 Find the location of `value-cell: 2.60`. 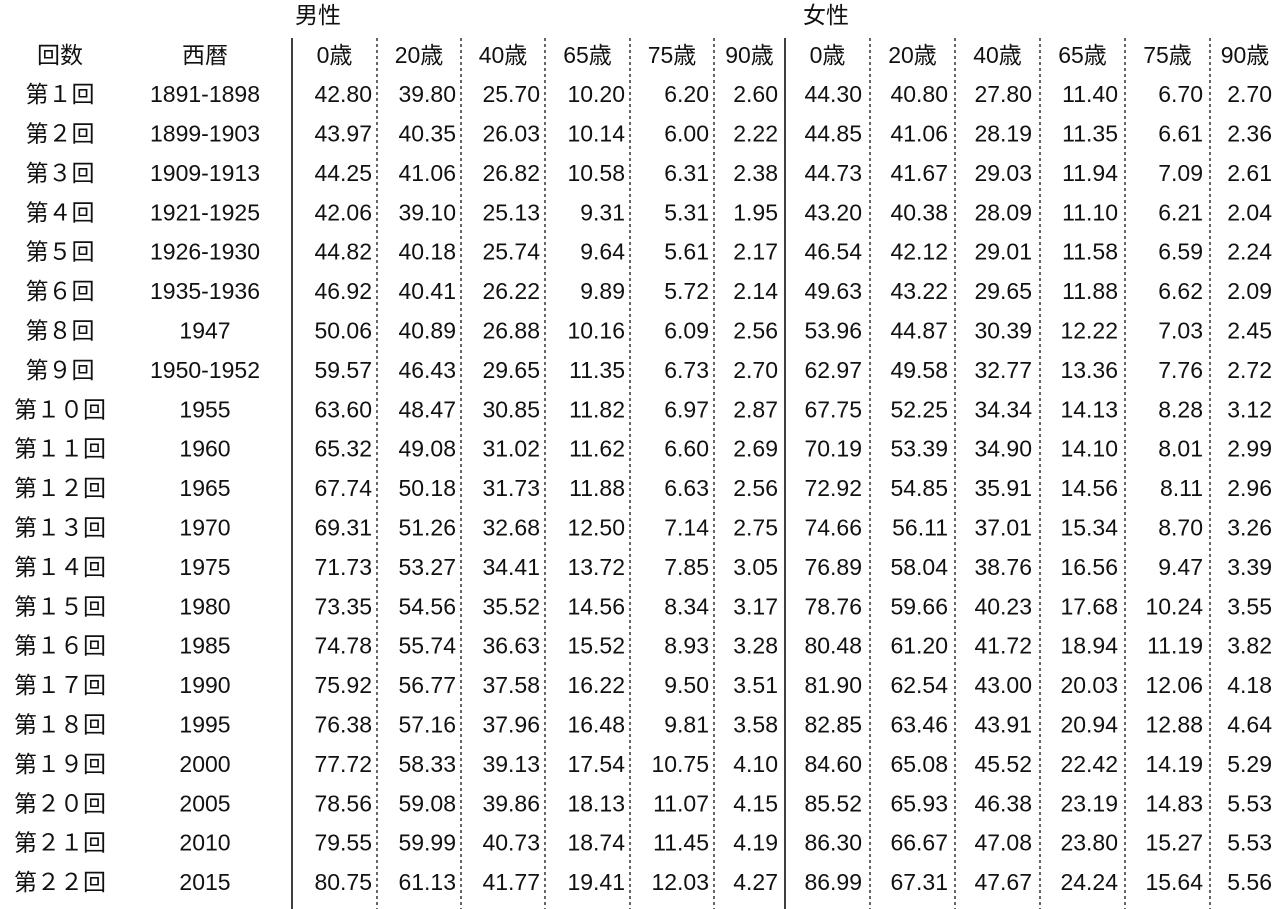

value-cell: 2.60 is located at coordinates (755, 94).